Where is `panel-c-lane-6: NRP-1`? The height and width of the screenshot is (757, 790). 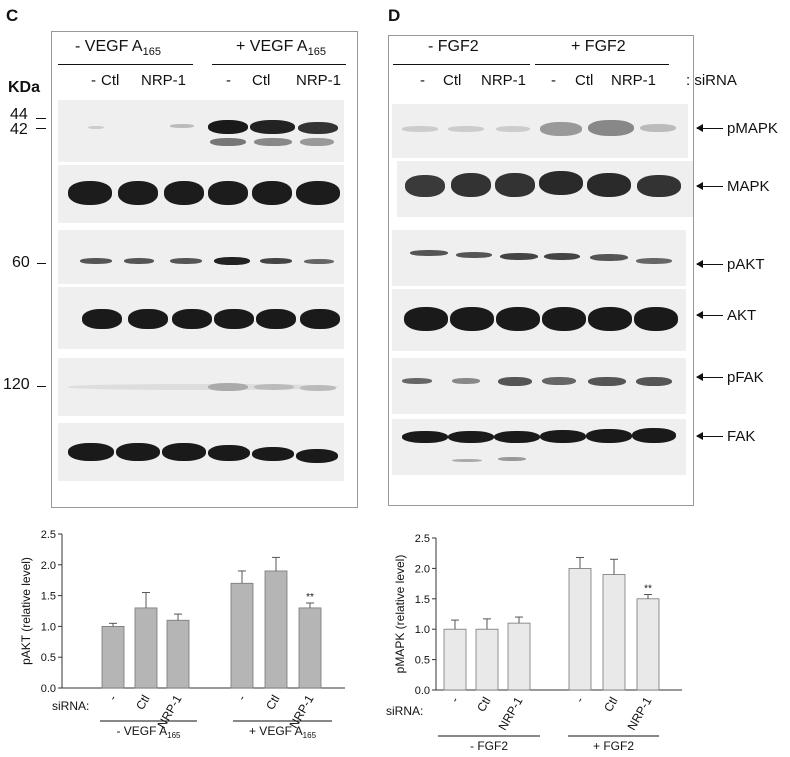 panel-c-lane-6: NRP-1 is located at coordinates (319, 80).